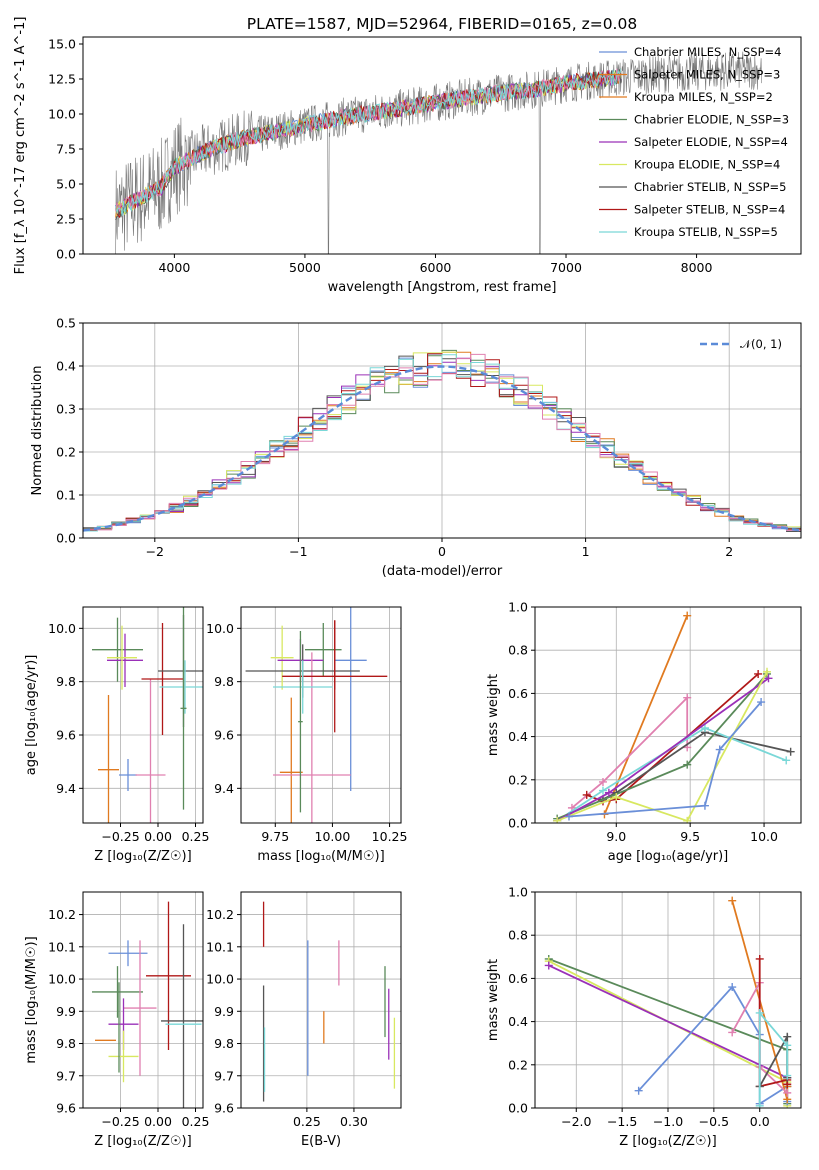  Describe the element at coordinates (707, 165) in the screenshot. I see `legend-entry: Kroupa ELODIE, N_SSP=4` at that location.